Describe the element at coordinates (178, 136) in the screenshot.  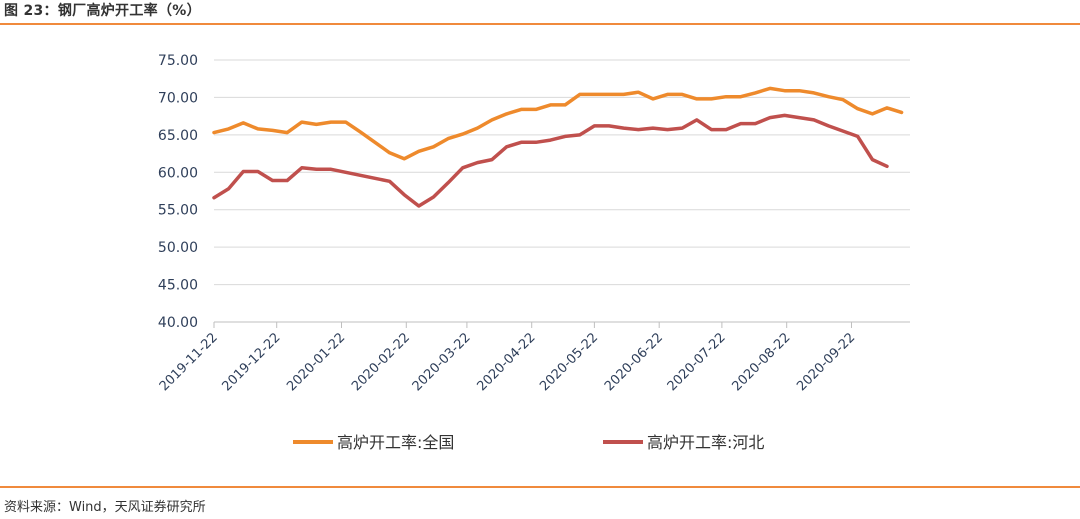
I see `y-tick-label: 65.00` at that location.